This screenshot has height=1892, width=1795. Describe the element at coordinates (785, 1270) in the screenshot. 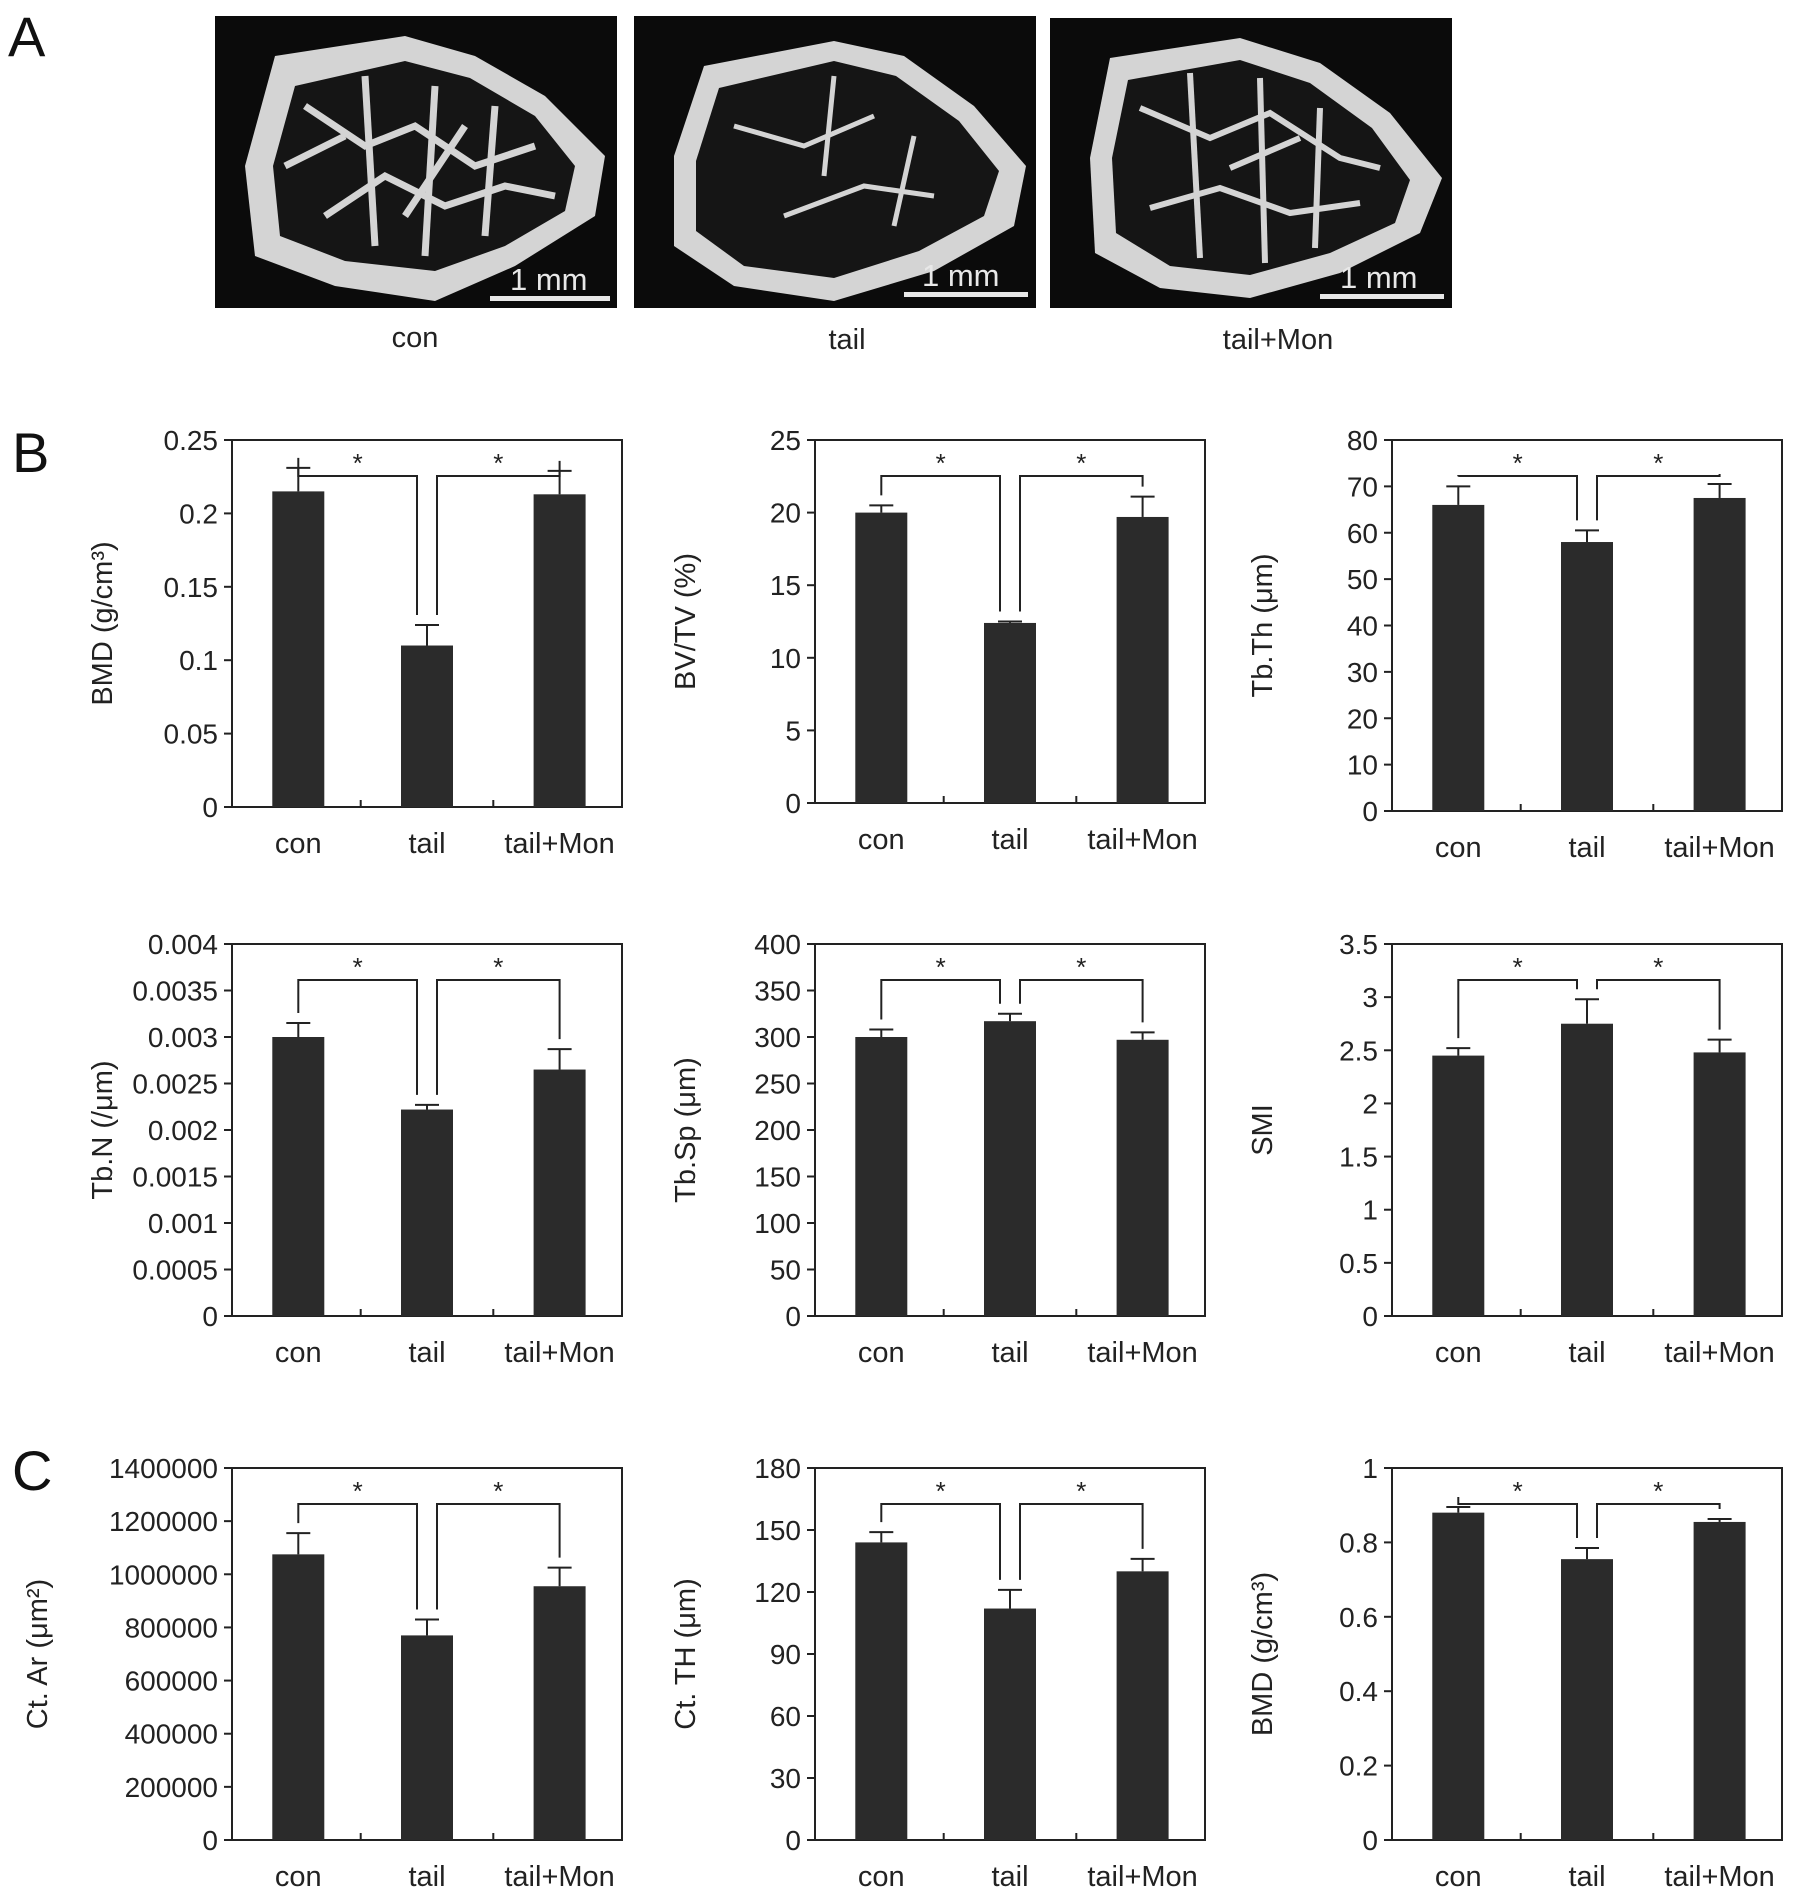

I see `y-tick-label: 50` at that location.